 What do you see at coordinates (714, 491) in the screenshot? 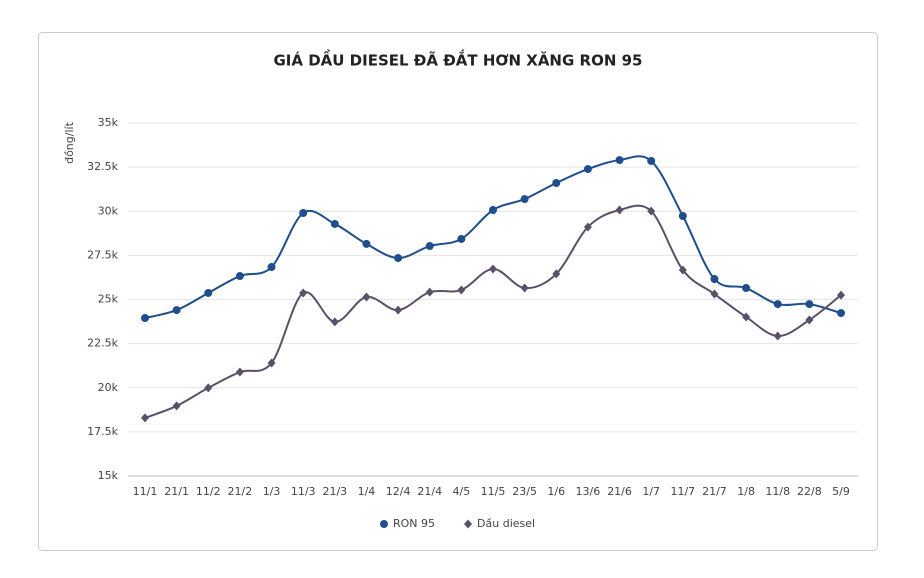
I see `x-tick-label: 21/7` at bounding box center [714, 491].